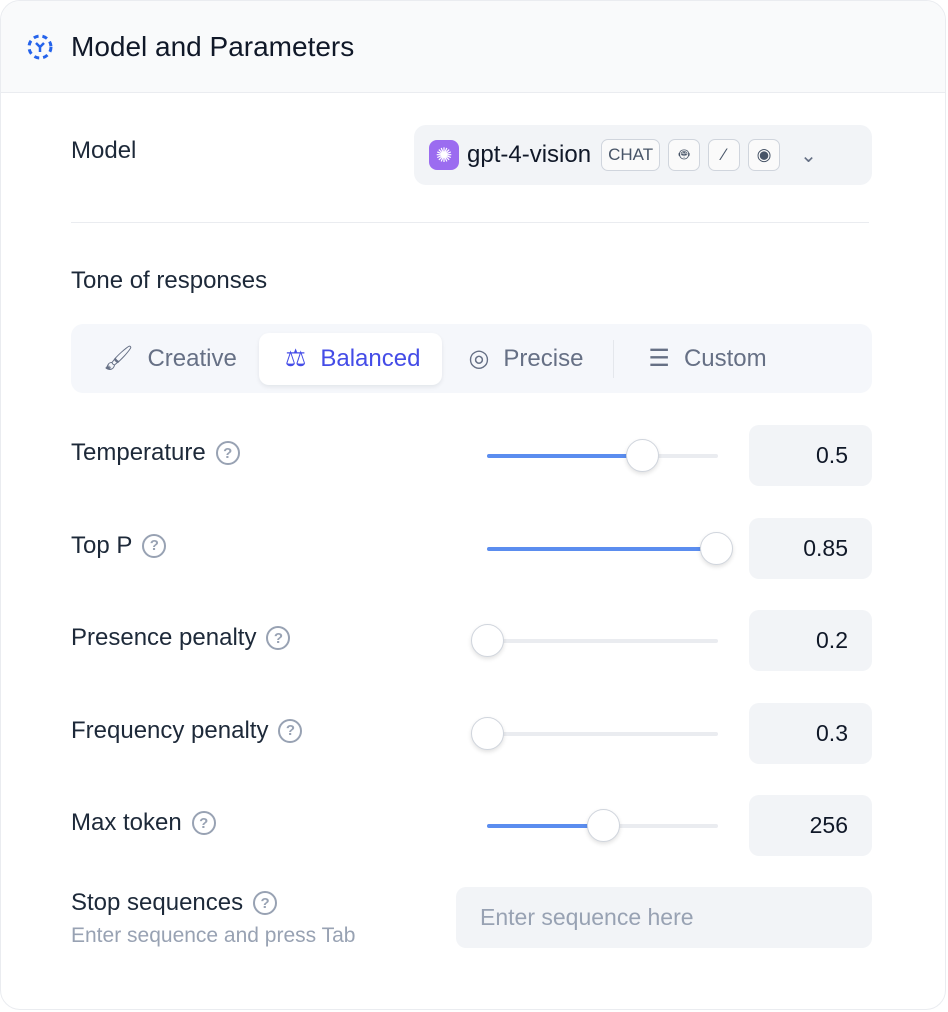  Describe the element at coordinates (724, 155) in the screenshot. I see `magic-wand-icon: ⁄` at that location.